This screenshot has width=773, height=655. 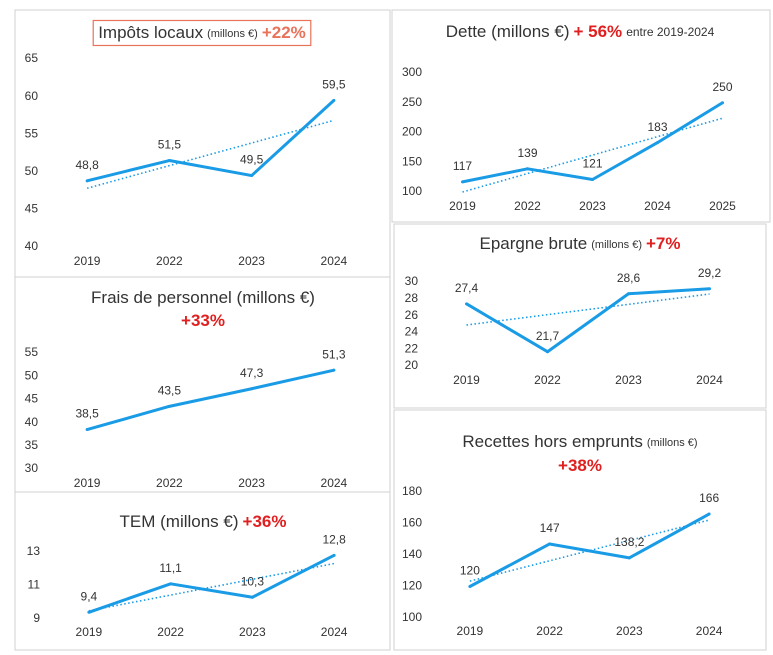 I want to click on title-title: Recettes hors emprunts, so click(x=552, y=441).